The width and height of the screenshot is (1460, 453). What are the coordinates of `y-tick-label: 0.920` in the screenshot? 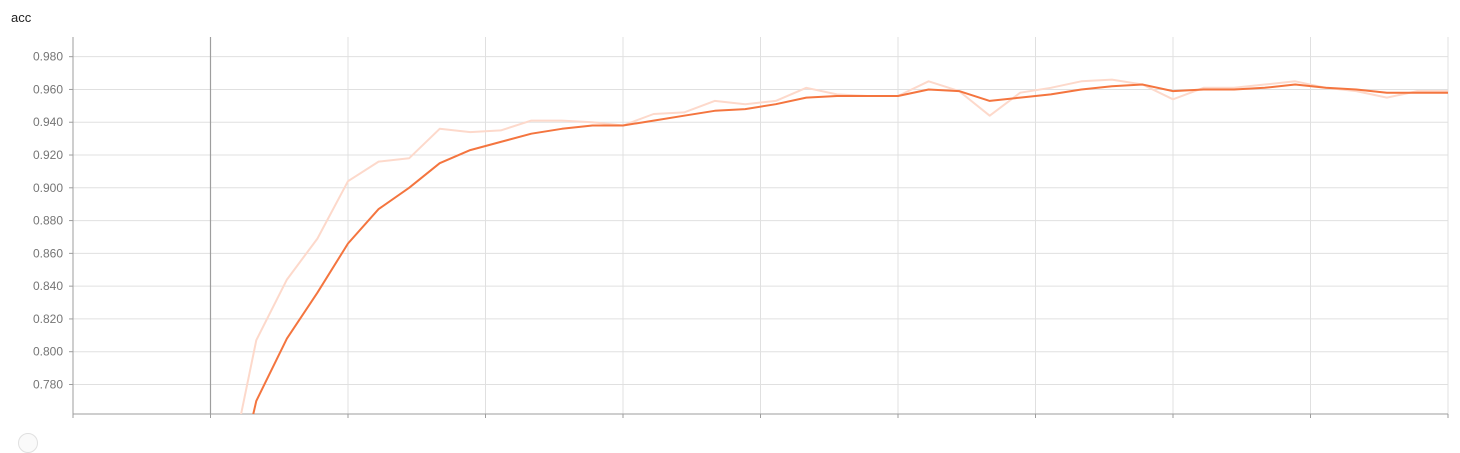 It's located at (48, 155).